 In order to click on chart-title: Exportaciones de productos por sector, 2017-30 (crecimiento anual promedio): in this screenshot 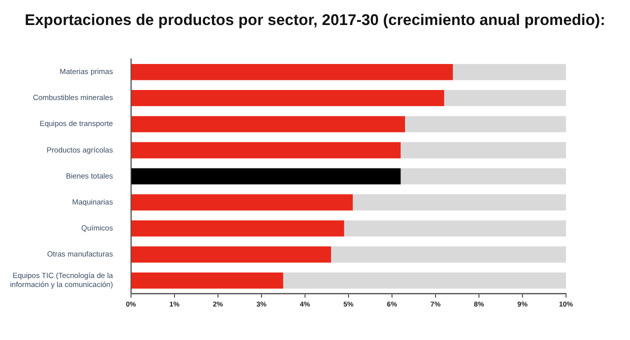, I will do `click(315, 21)`.